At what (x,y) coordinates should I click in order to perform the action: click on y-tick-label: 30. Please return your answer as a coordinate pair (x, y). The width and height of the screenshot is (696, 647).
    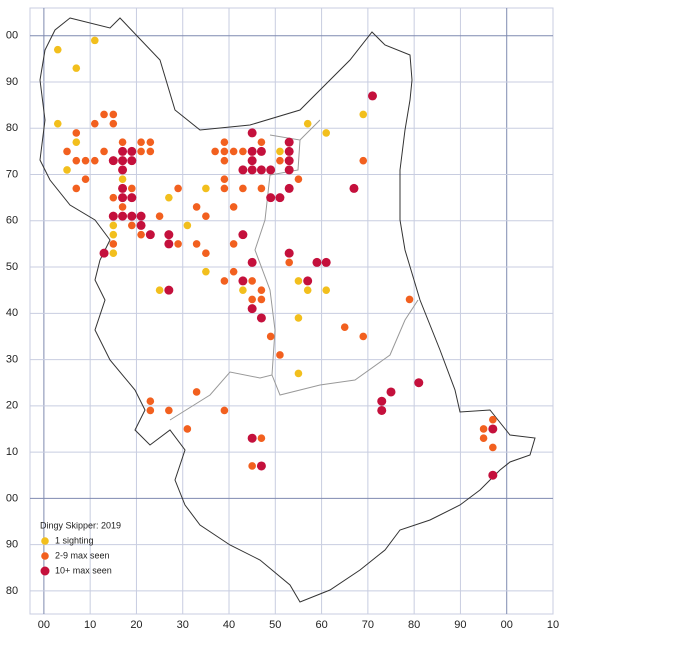
    Looking at the image, I should click on (12, 359).